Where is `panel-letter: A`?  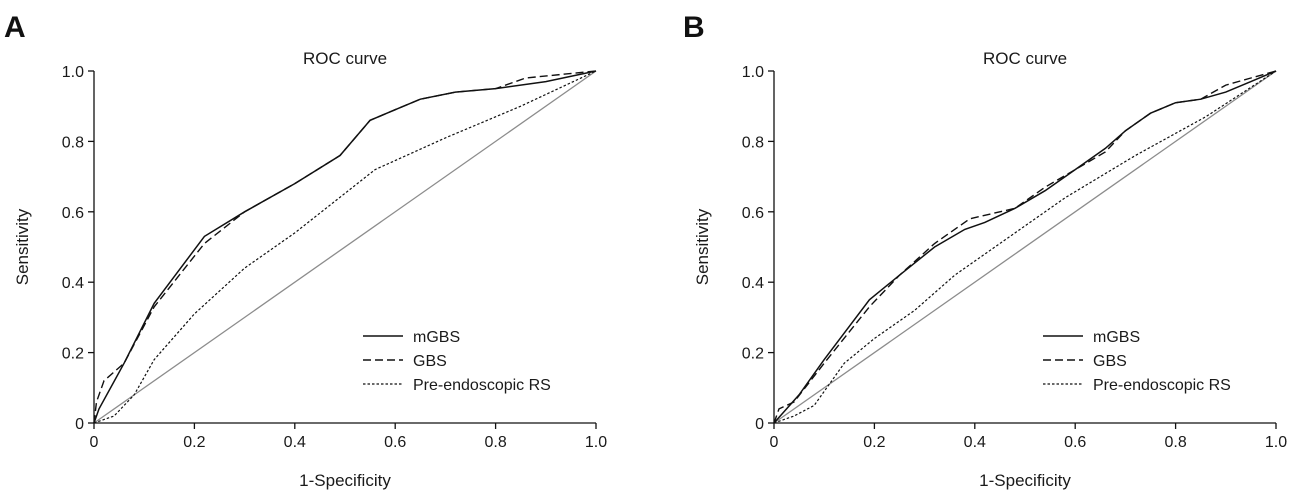
panel-letter: A is located at coordinates (15, 27).